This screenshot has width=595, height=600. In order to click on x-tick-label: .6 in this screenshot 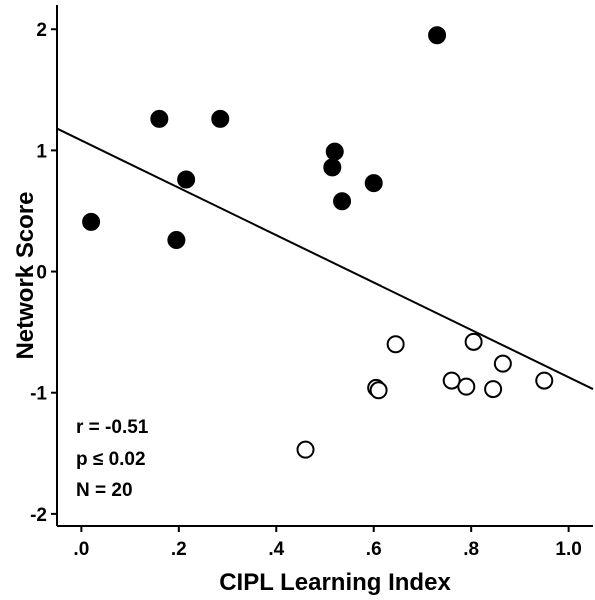, I will do `click(374, 549)`.